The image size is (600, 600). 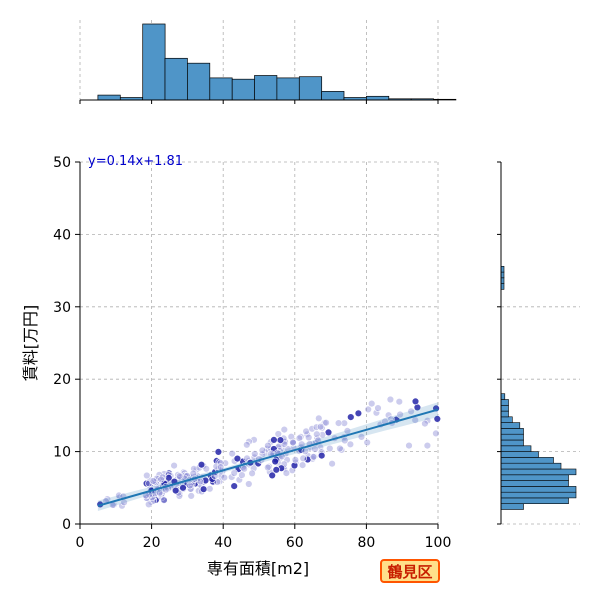 What do you see at coordinates (135, 161) in the screenshot?
I see `regression-equation: y=0.14x+1.81` at bounding box center [135, 161].